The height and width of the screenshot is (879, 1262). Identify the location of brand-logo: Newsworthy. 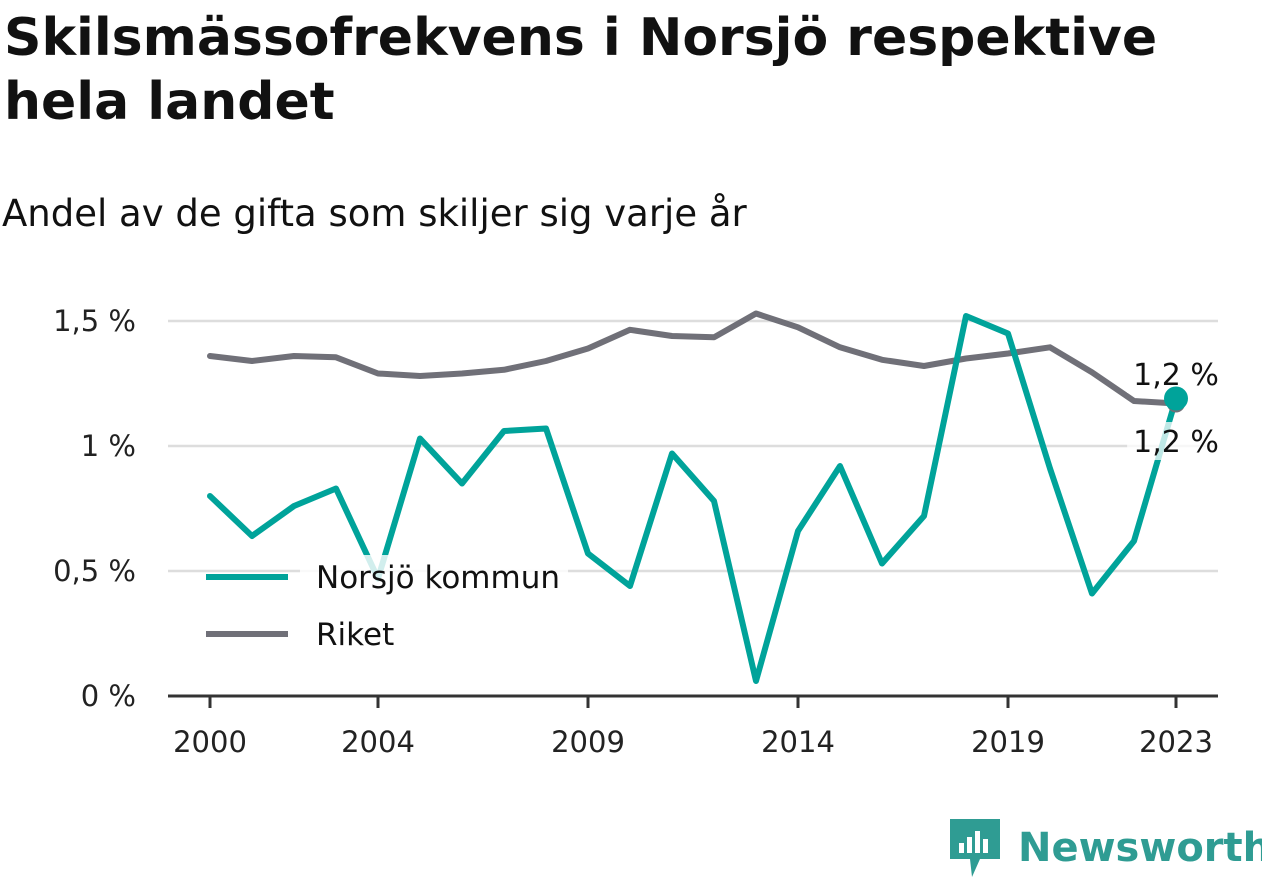
(1106, 848).